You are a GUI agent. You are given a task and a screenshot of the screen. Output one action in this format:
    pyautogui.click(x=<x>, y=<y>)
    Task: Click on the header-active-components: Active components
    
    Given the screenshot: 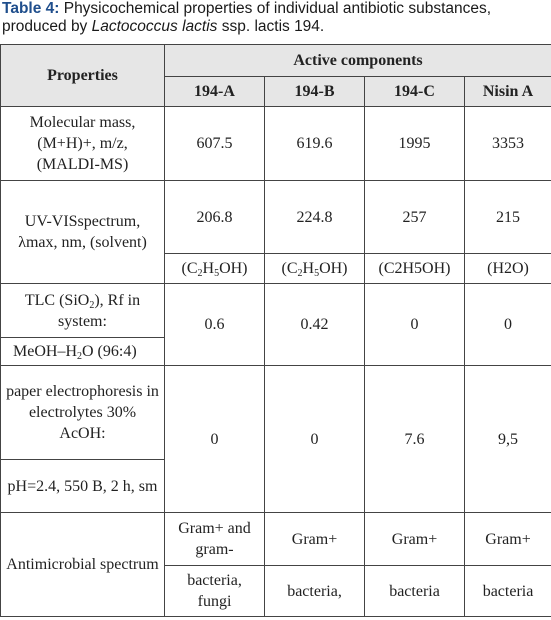 What is the action you would take?
    pyautogui.click(x=357, y=60)
    